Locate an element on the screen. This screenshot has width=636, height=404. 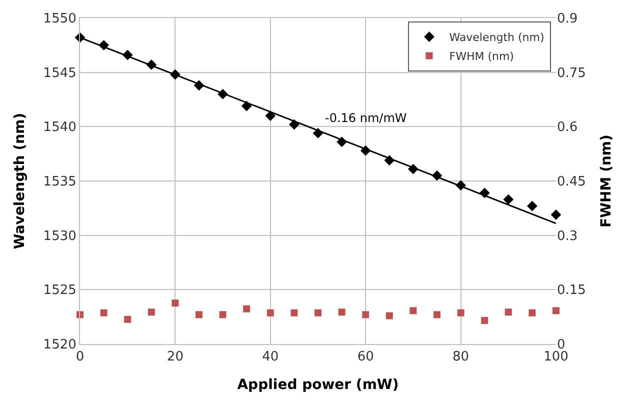
y-tick-label: 1545 is located at coordinates (59, 73).